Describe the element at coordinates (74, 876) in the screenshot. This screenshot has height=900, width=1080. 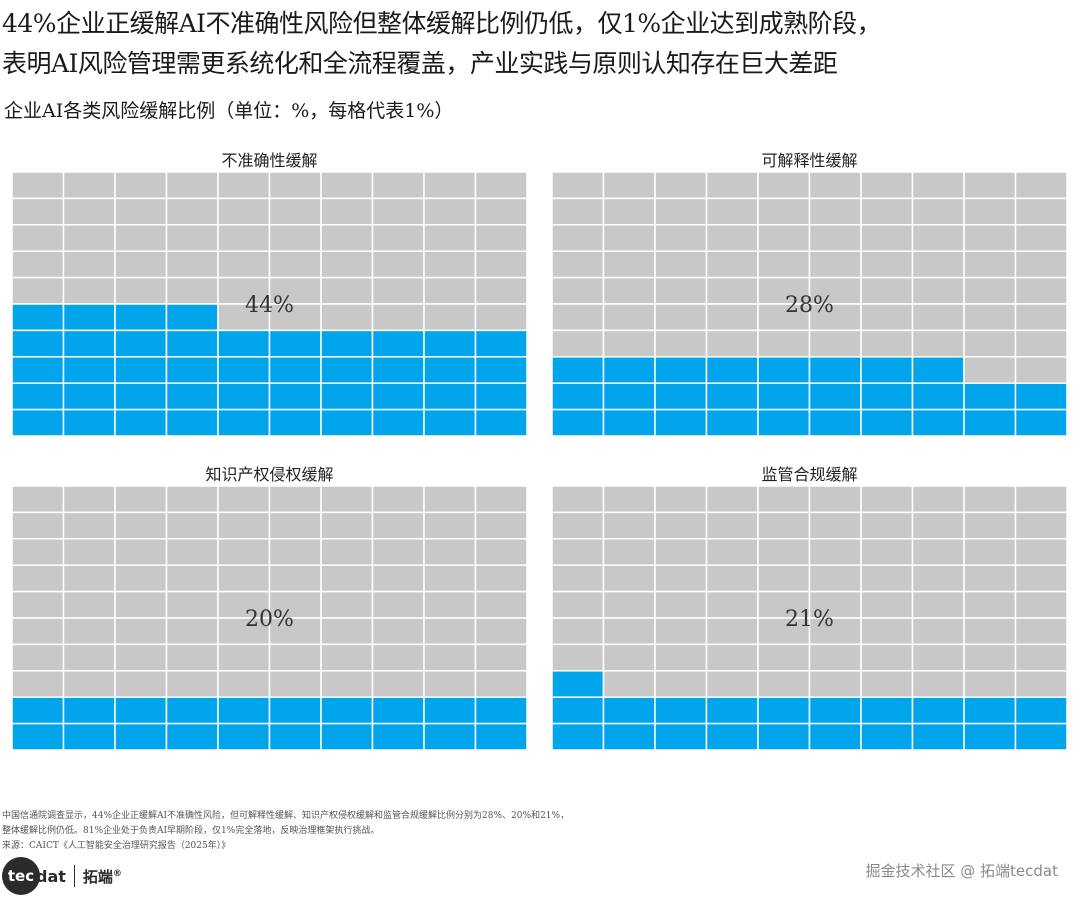
I see `logo-divider` at that location.